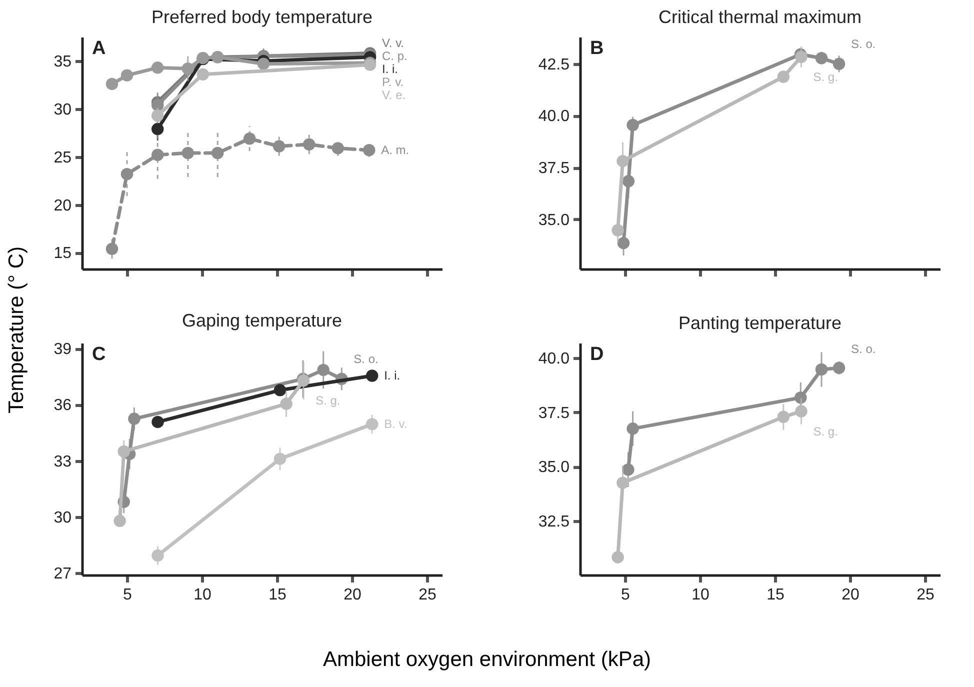 The image size is (974, 687). What do you see at coordinates (99, 354) in the screenshot?
I see `annotation: C` at bounding box center [99, 354].